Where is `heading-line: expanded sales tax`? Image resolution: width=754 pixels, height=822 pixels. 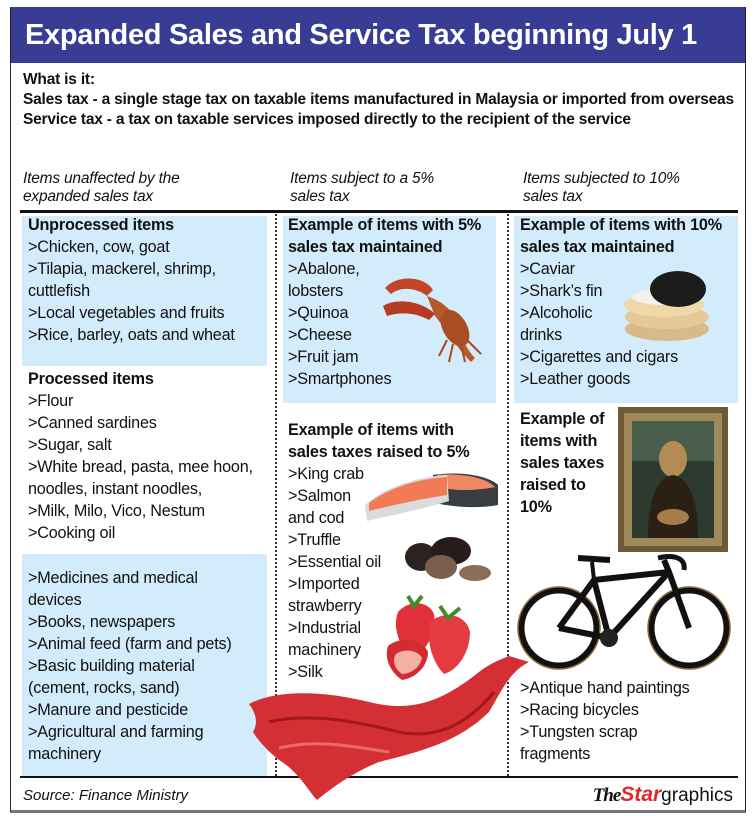
heading-line: expanded sales tax is located at coordinates (88, 196).